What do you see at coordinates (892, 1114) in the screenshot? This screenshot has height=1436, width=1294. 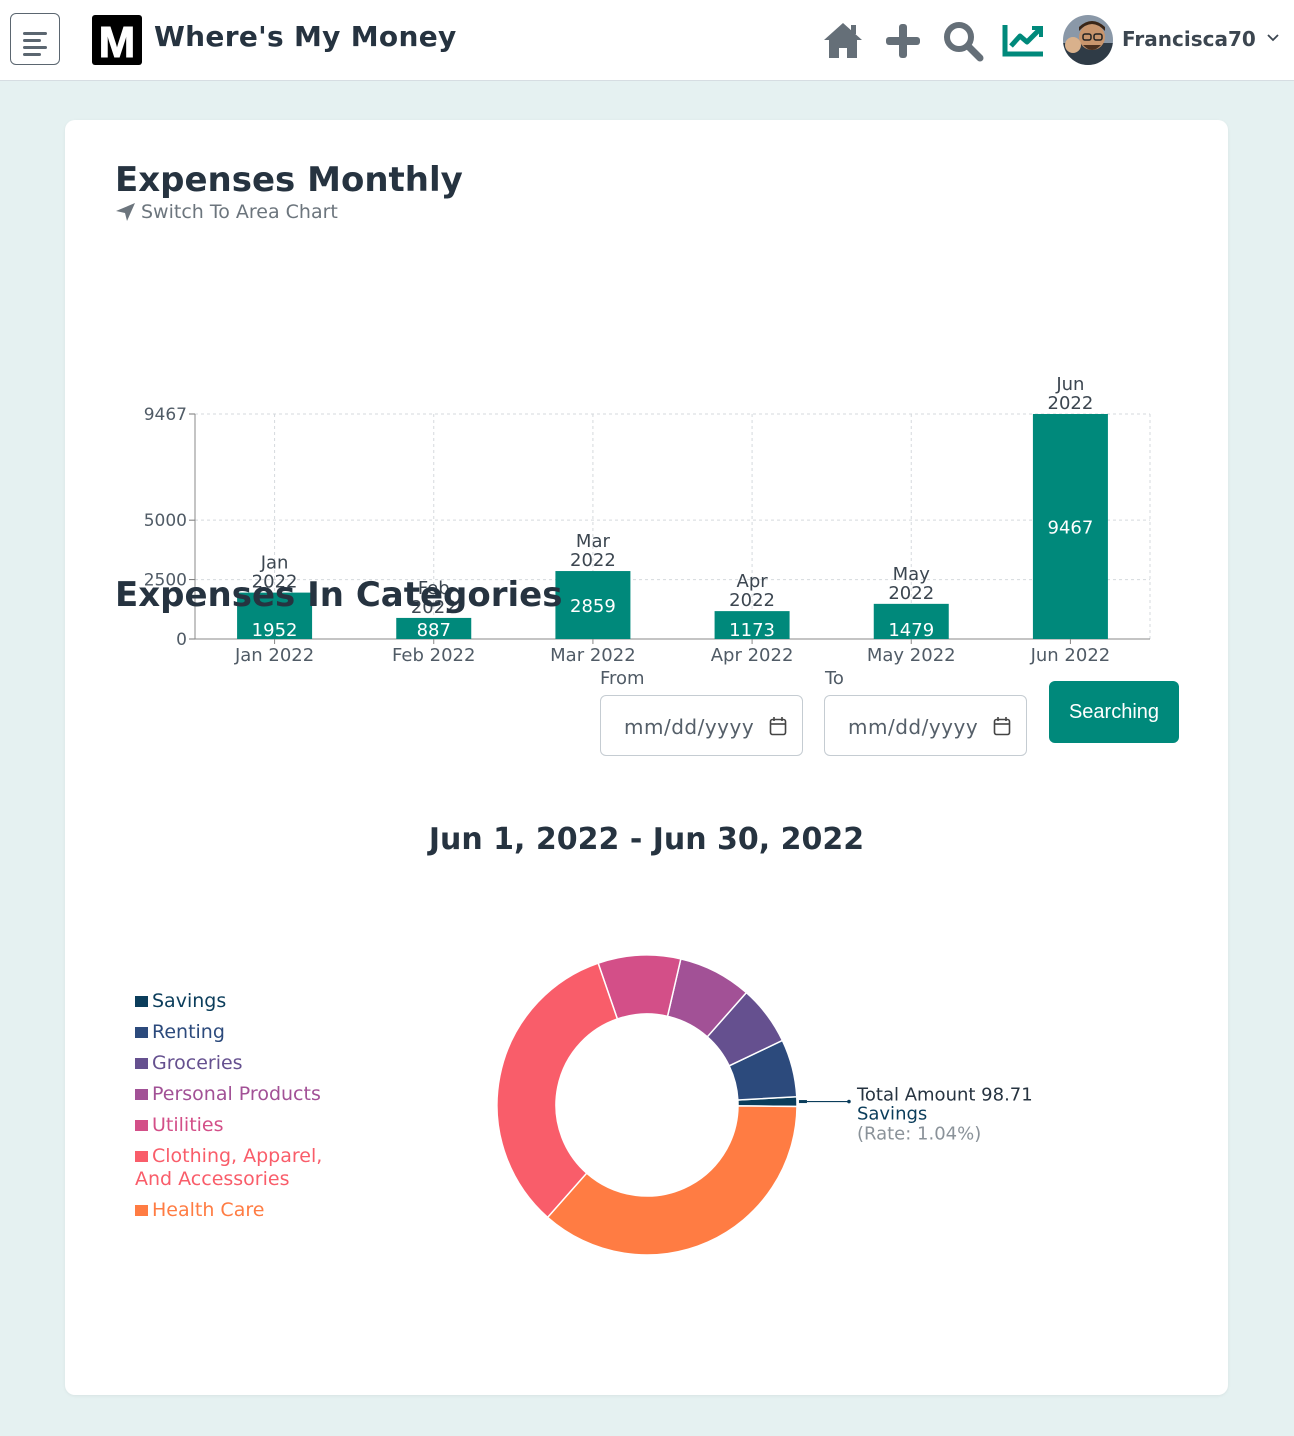 I see `tooltip-category: Savings` at bounding box center [892, 1114].